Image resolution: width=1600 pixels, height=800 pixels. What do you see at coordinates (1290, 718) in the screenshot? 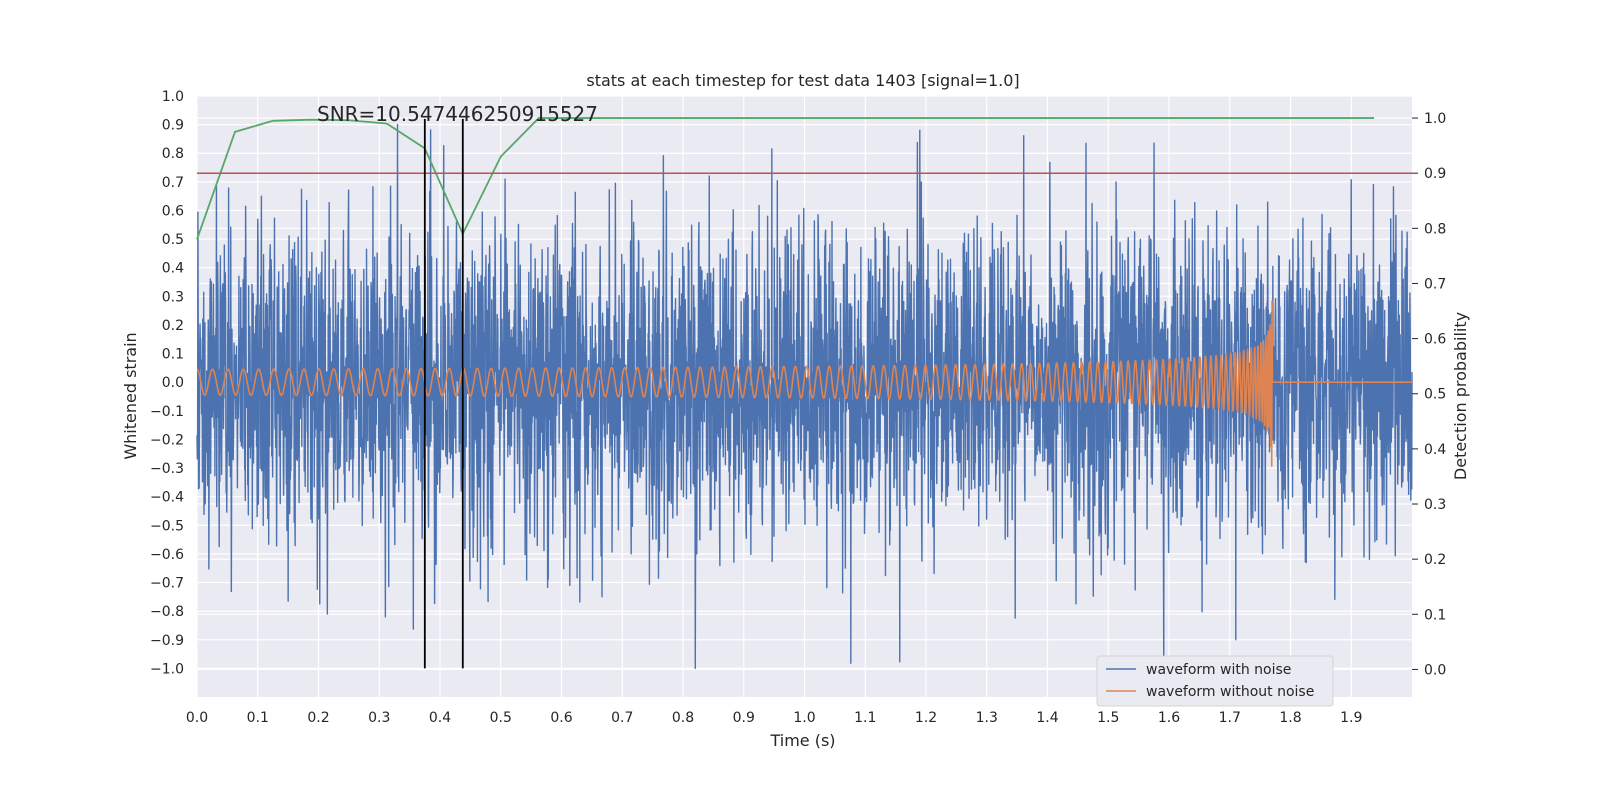
I see `x-tick-18: 1.8` at bounding box center [1290, 718].